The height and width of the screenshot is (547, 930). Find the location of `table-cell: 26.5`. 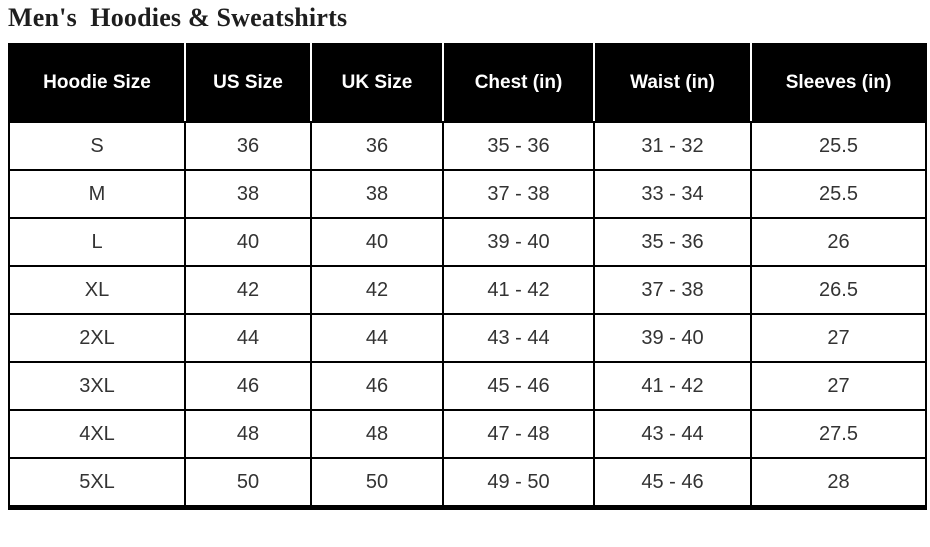

table-cell: 26.5 is located at coordinates (838, 290).